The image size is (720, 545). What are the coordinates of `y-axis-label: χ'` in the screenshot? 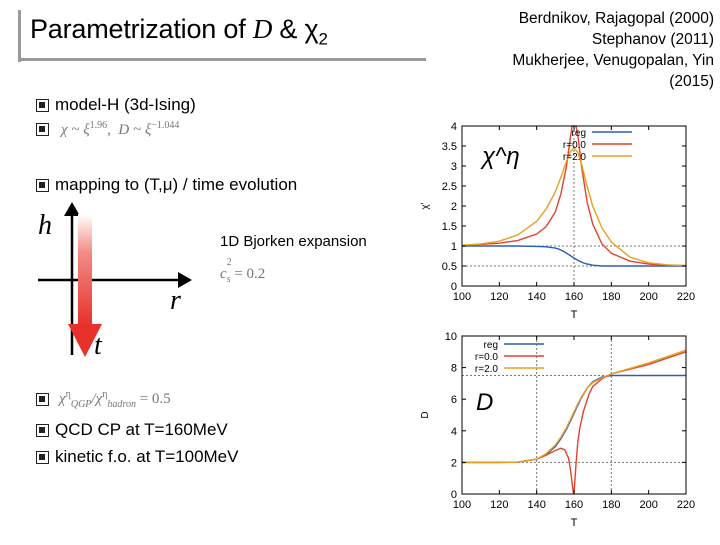 It's located at (425, 205).